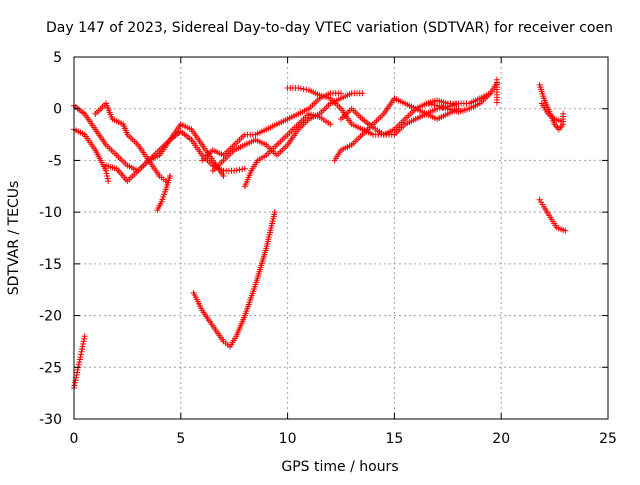  I want to click on x-tick-label: 5, so click(180, 439).